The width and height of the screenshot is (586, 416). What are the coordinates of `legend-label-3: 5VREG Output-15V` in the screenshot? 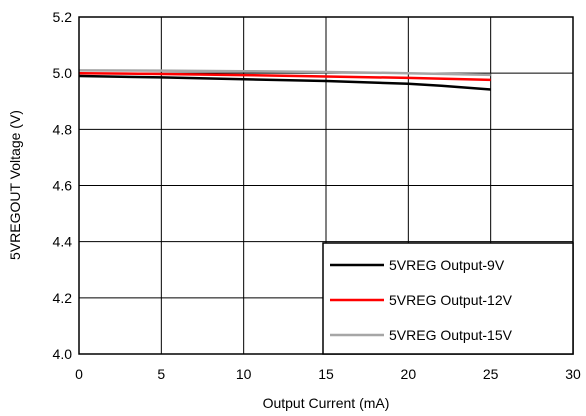 It's located at (451, 335).